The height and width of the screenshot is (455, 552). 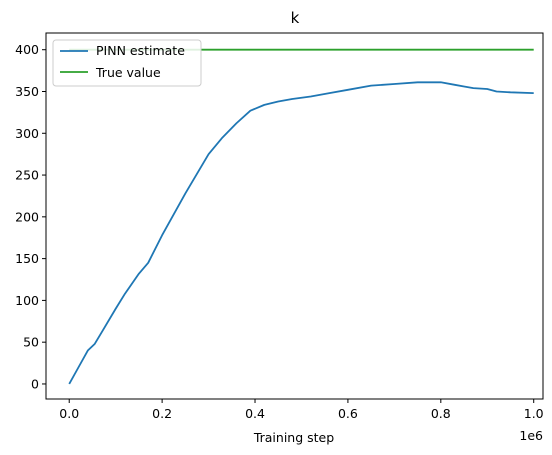 What do you see at coordinates (348, 413) in the screenshot?
I see `x-tick-label: 0.6` at bounding box center [348, 413].